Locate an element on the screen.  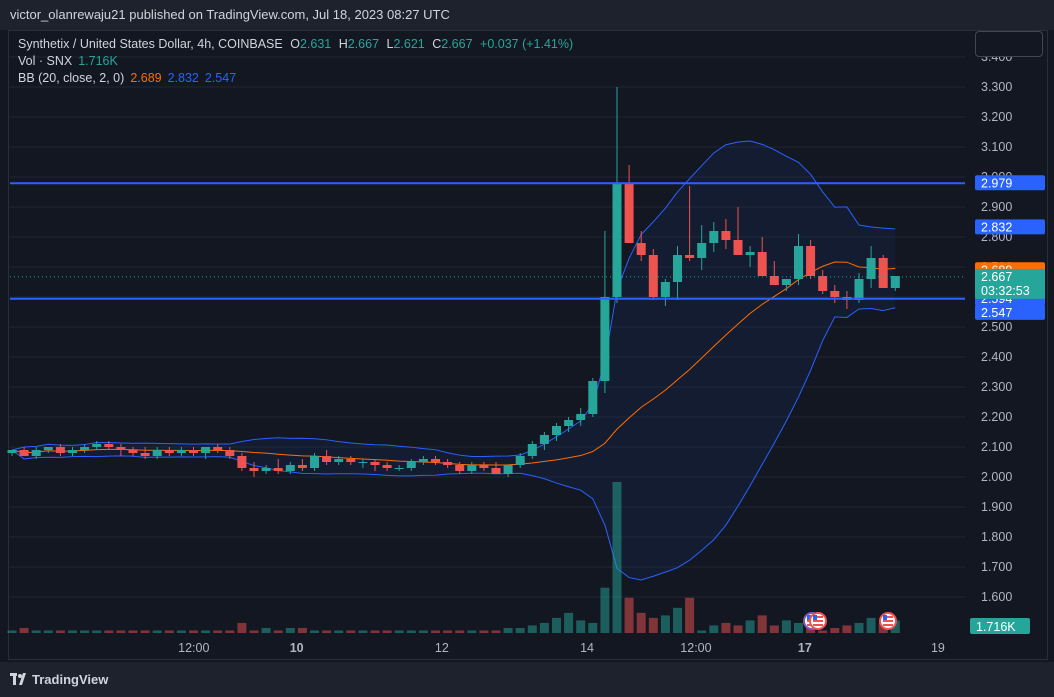
x-tick-label: 10 is located at coordinates (297, 648).